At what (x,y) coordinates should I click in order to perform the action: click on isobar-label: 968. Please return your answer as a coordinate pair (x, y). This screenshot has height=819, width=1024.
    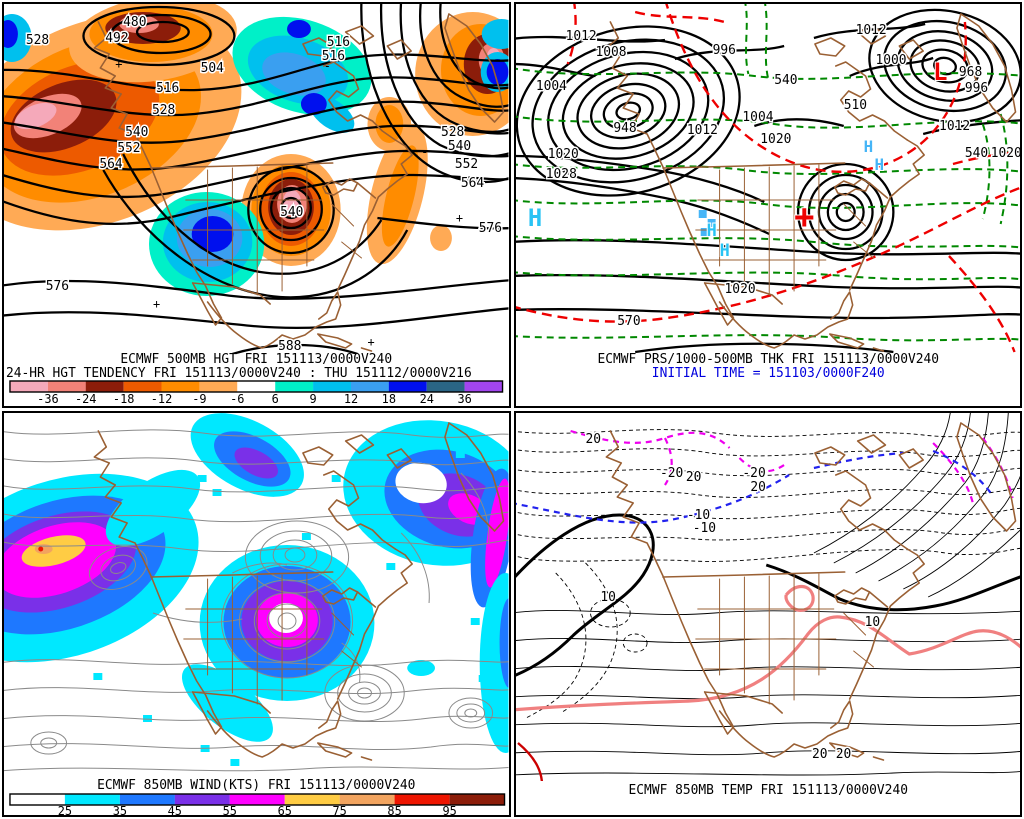
    Looking at the image, I should click on (969, 72).